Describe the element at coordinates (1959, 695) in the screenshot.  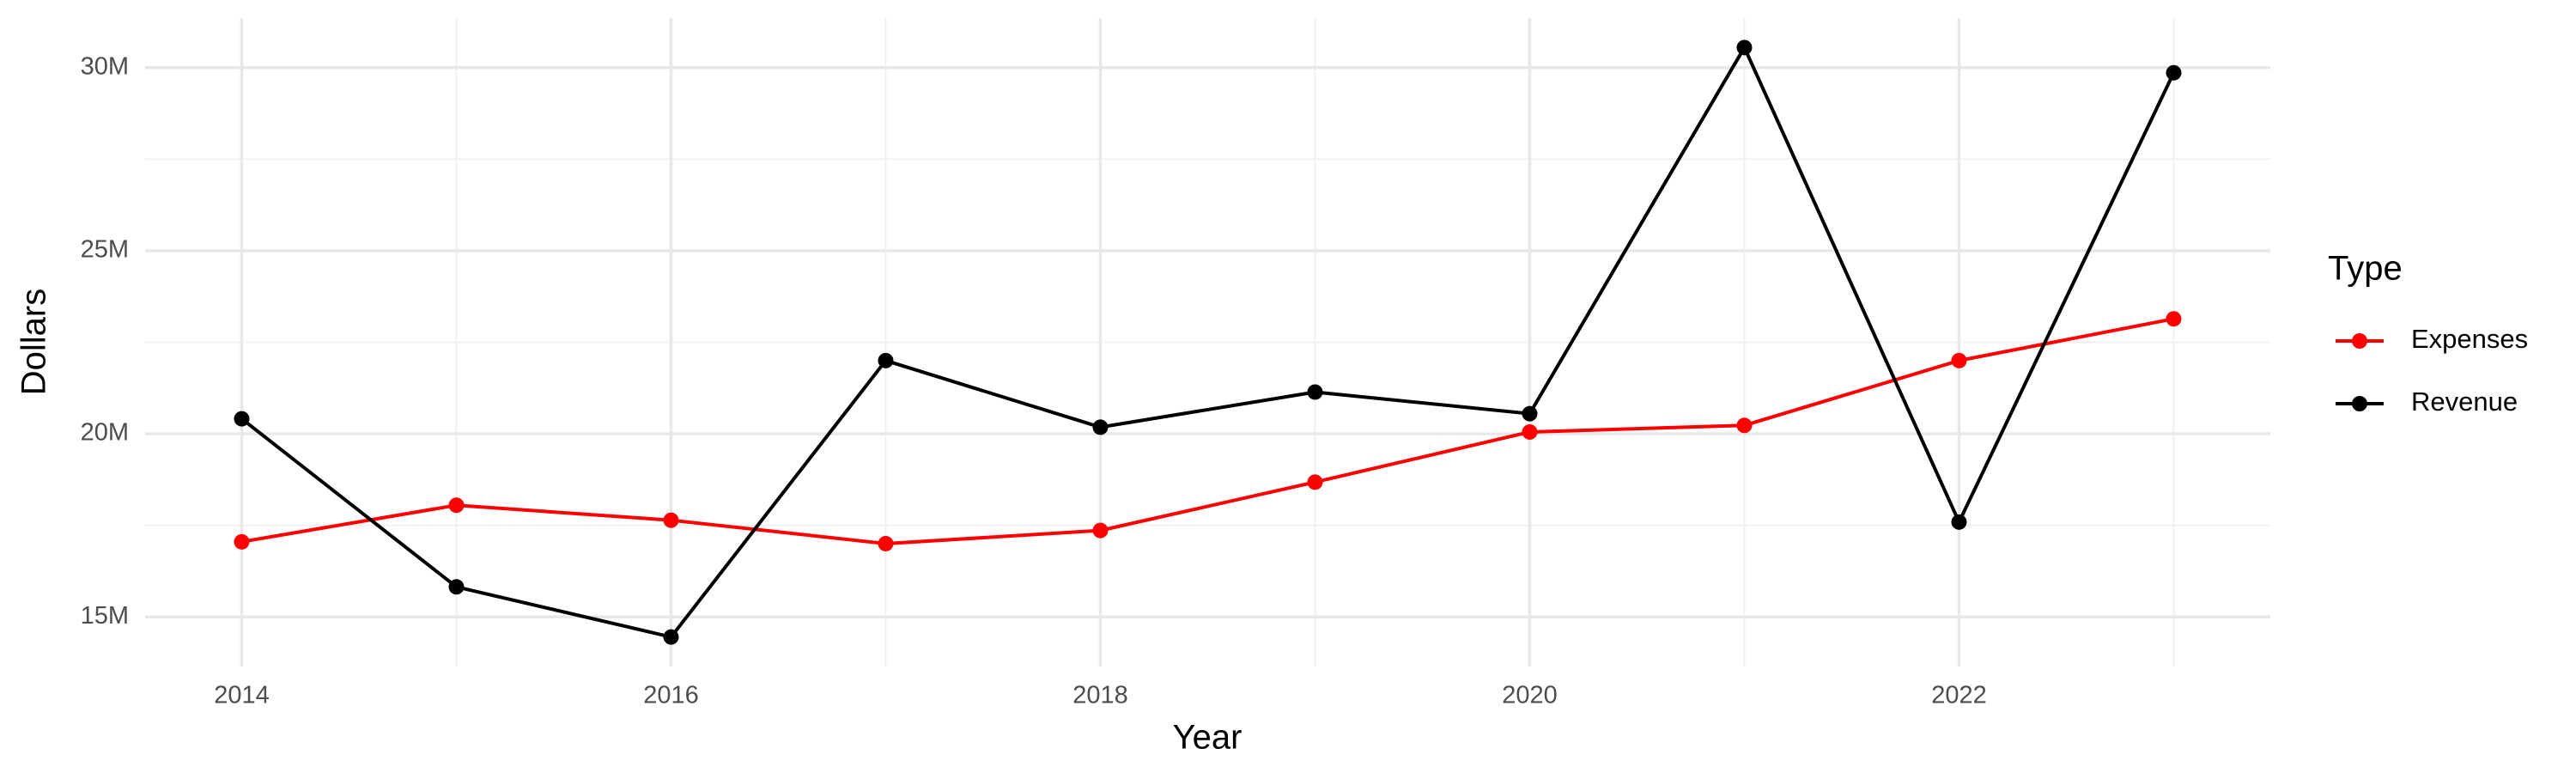
I see `x-tick-label: 2022` at that location.